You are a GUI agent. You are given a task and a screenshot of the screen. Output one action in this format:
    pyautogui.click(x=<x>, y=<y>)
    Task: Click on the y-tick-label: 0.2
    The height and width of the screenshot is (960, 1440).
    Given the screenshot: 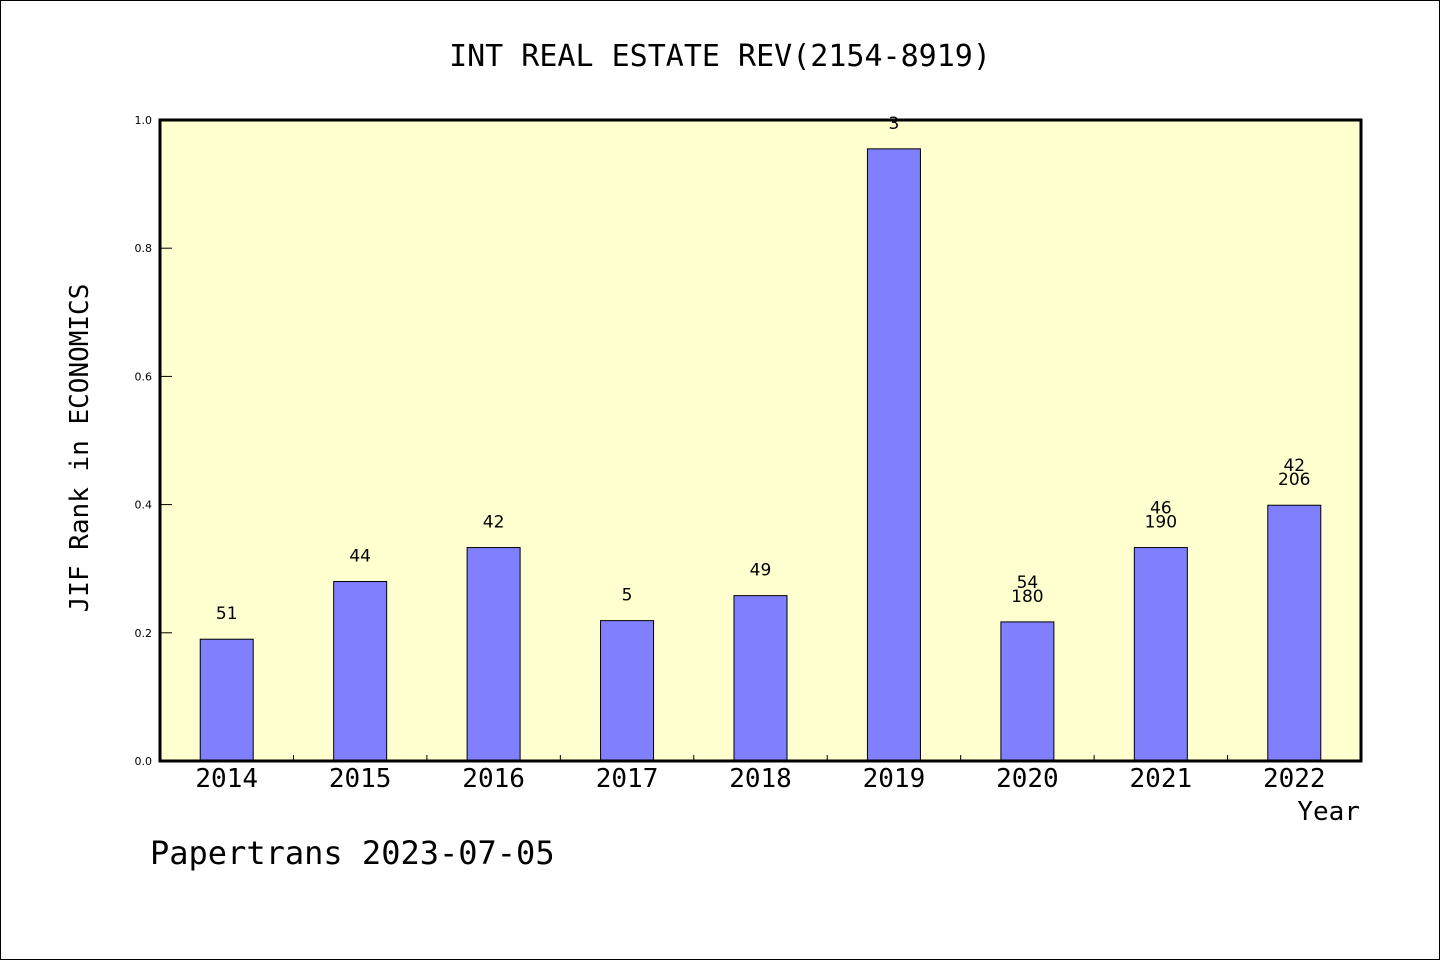 What is the action you would take?
    pyautogui.click(x=144, y=633)
    